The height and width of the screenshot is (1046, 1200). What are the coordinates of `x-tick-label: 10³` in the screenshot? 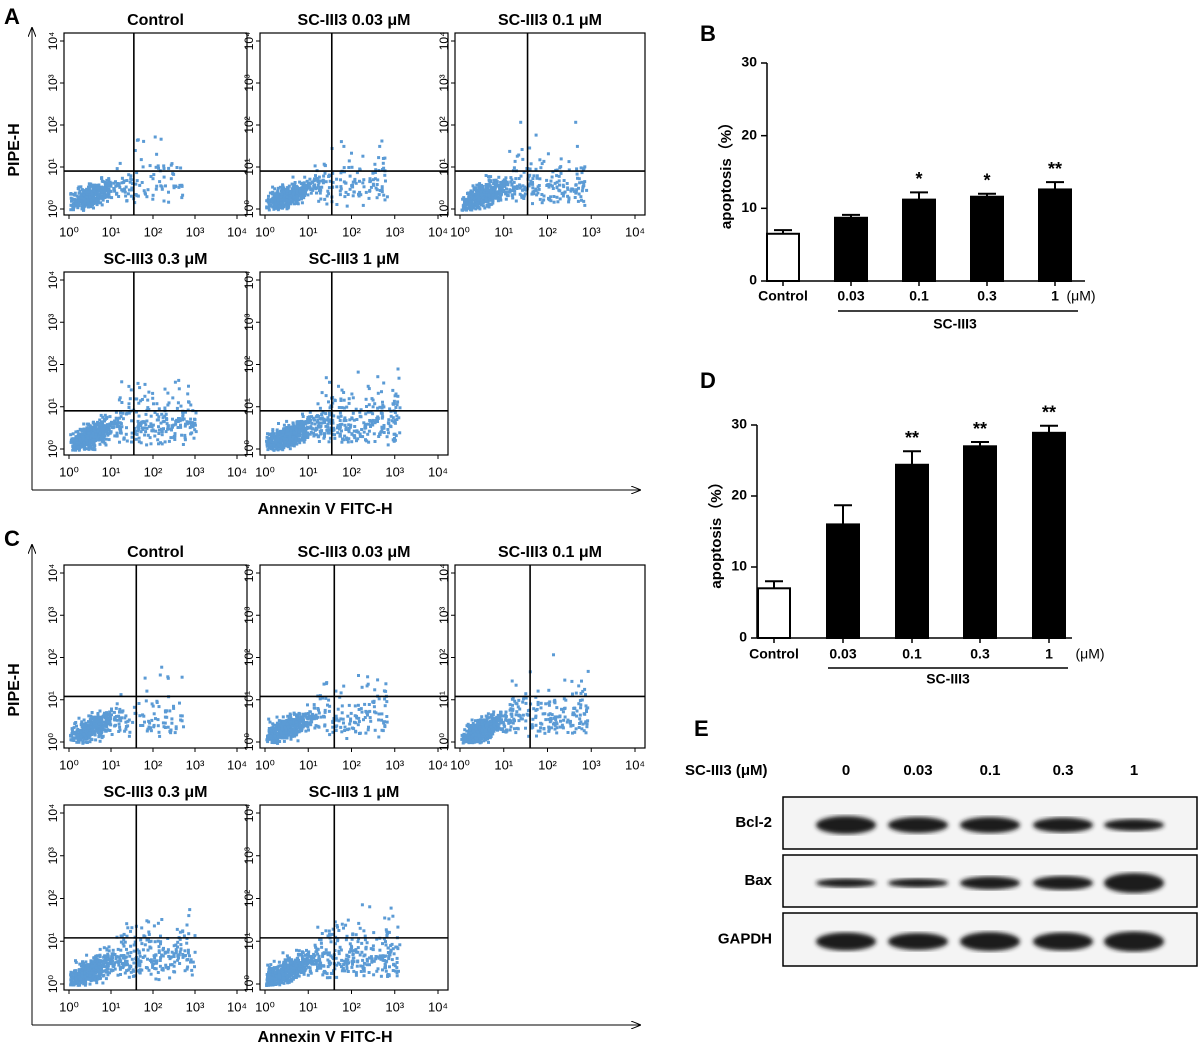 It's located at (394, 471).